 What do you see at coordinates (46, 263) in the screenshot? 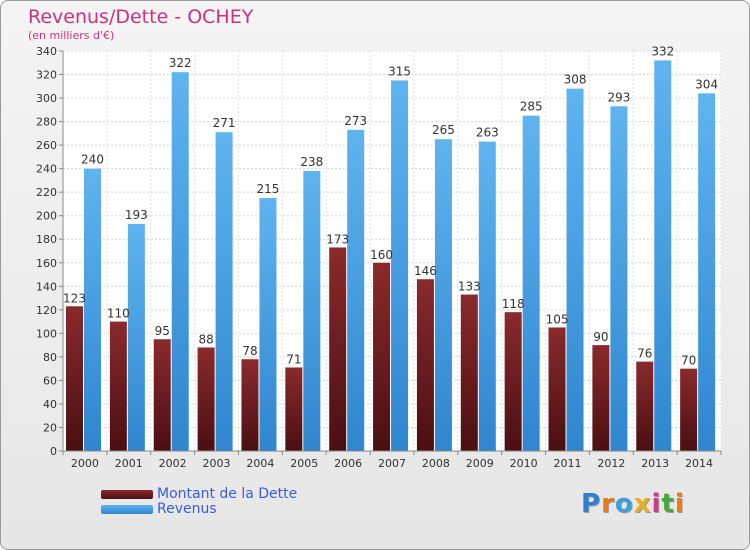
I see `y-tick-label: 160` at bounding box center [46, 263].